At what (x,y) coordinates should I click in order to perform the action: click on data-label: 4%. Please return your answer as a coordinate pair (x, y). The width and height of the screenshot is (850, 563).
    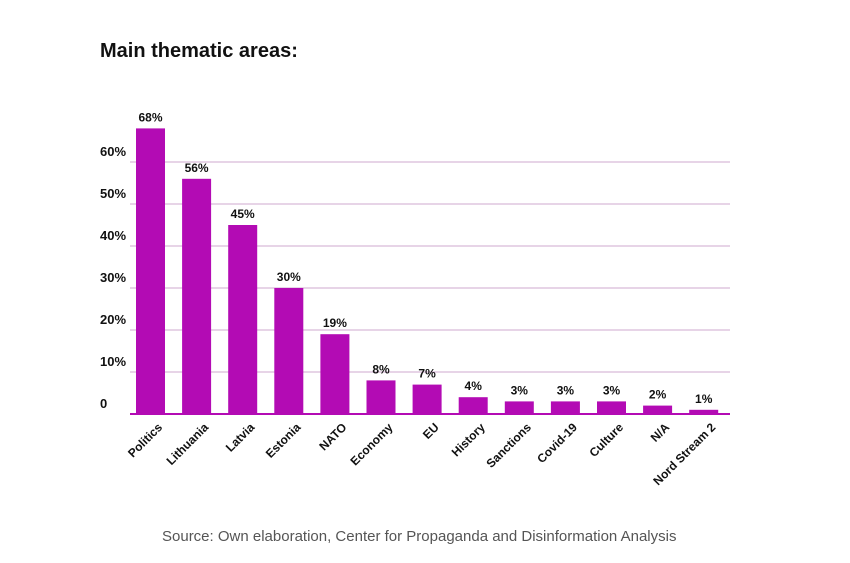
    Looking at the image, I should click on (474, 386).